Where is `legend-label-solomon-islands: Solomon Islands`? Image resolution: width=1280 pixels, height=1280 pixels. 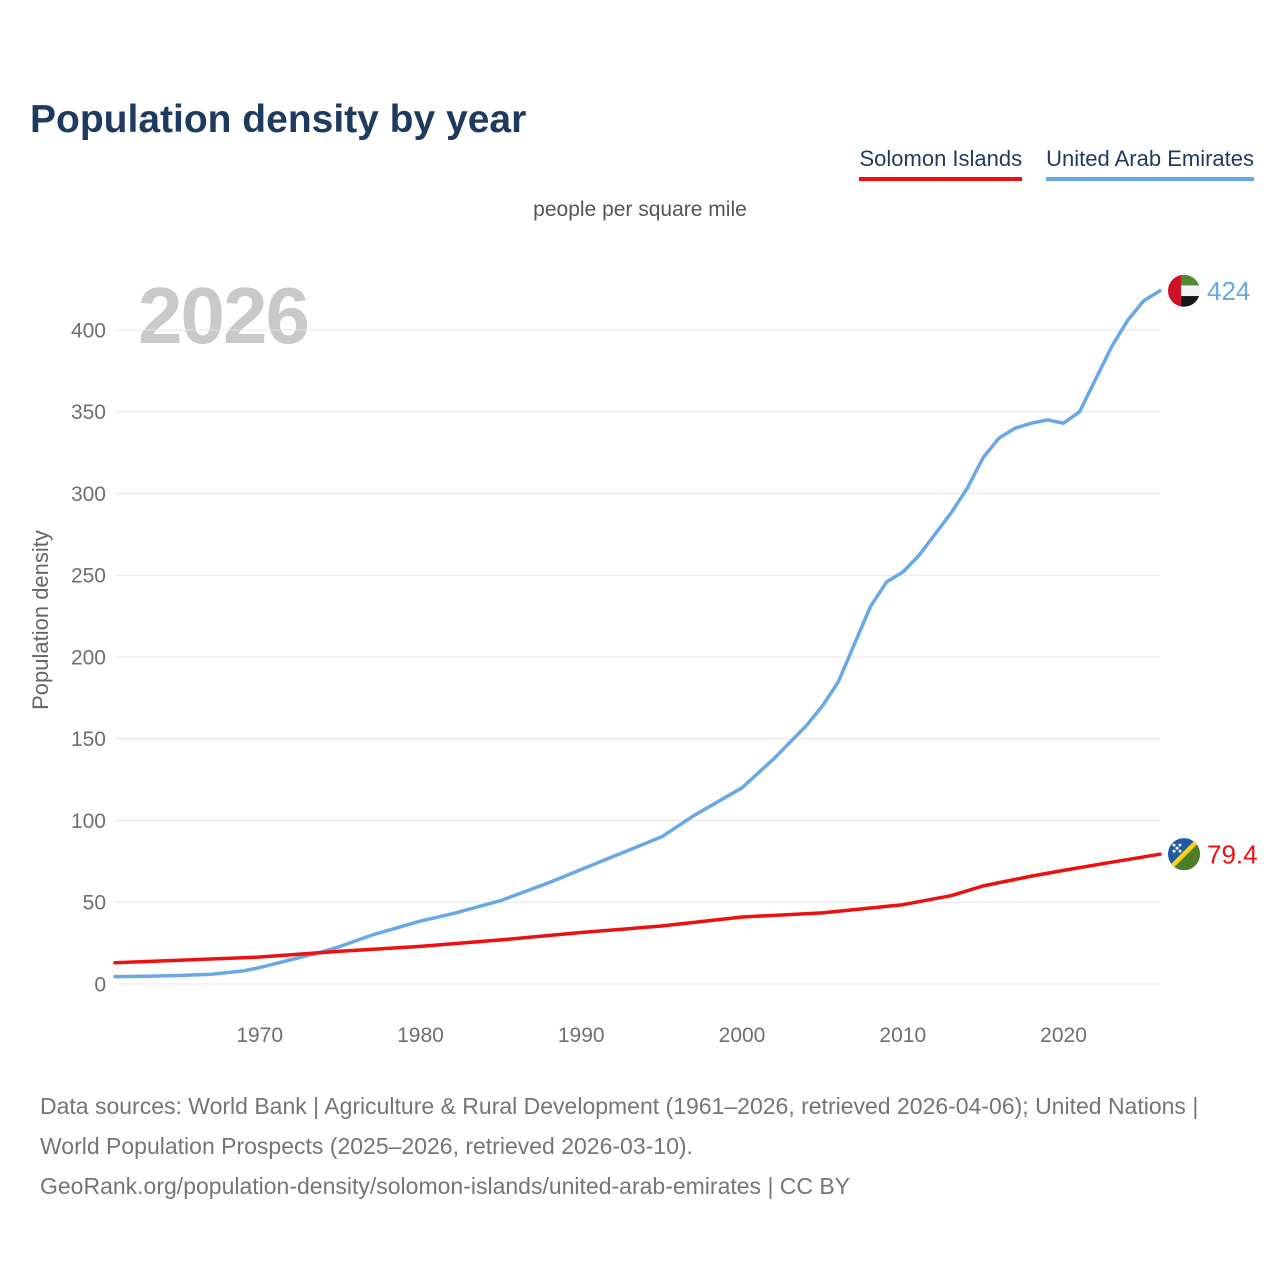 legend-label-solomon-islands: Solomon Islands is located at coordinates (941, 158).